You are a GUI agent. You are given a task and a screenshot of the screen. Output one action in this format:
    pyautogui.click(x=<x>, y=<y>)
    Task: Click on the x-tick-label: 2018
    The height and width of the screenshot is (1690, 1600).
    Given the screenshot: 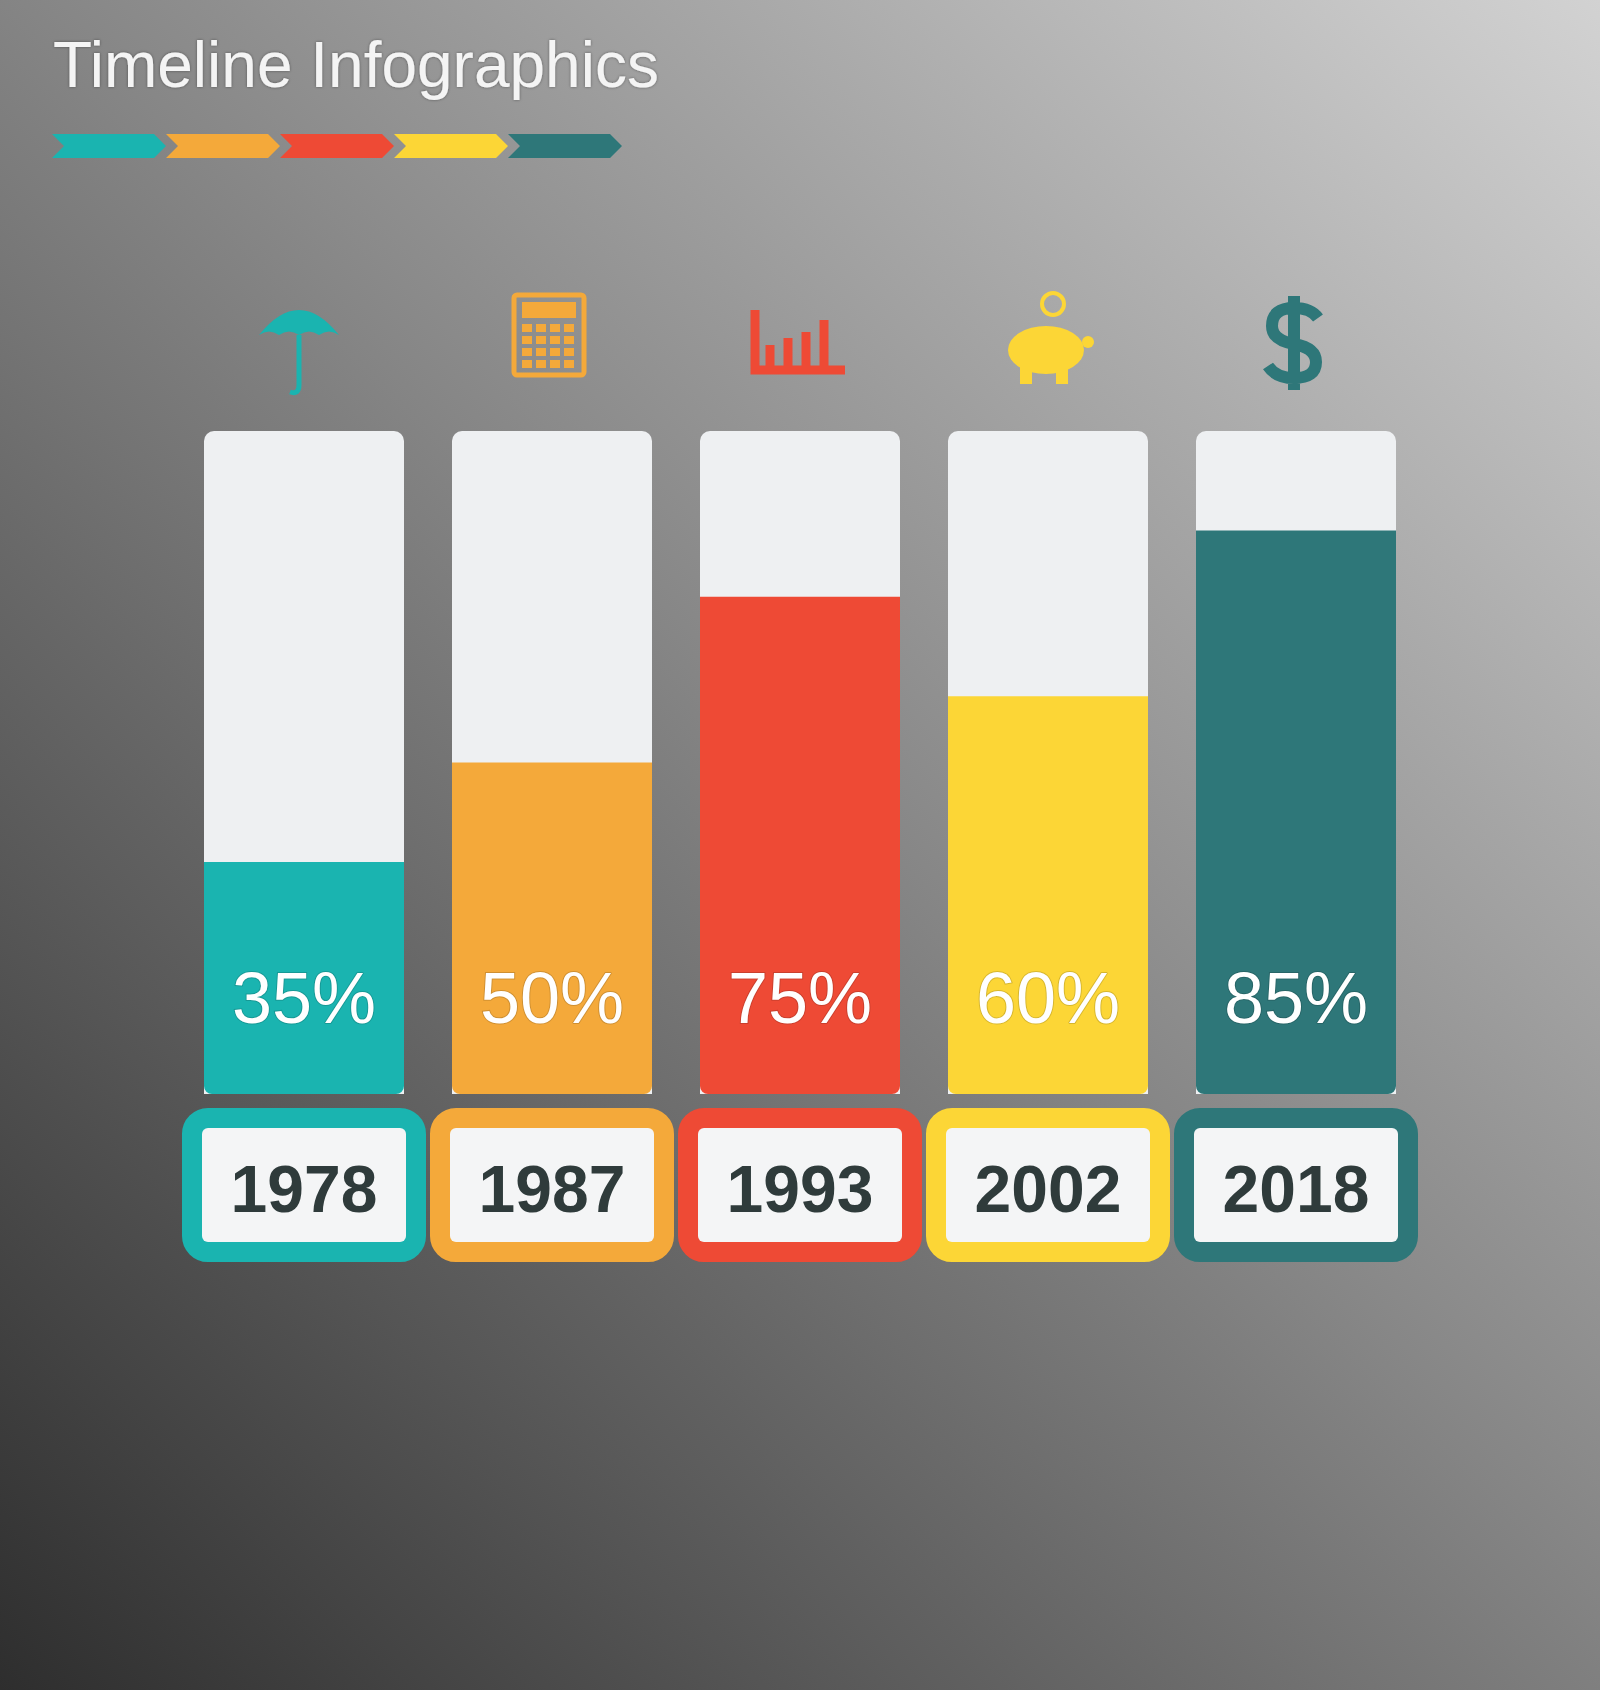 What is the action you would take?
    pyautogui.click(x=1296, y=1189)
    